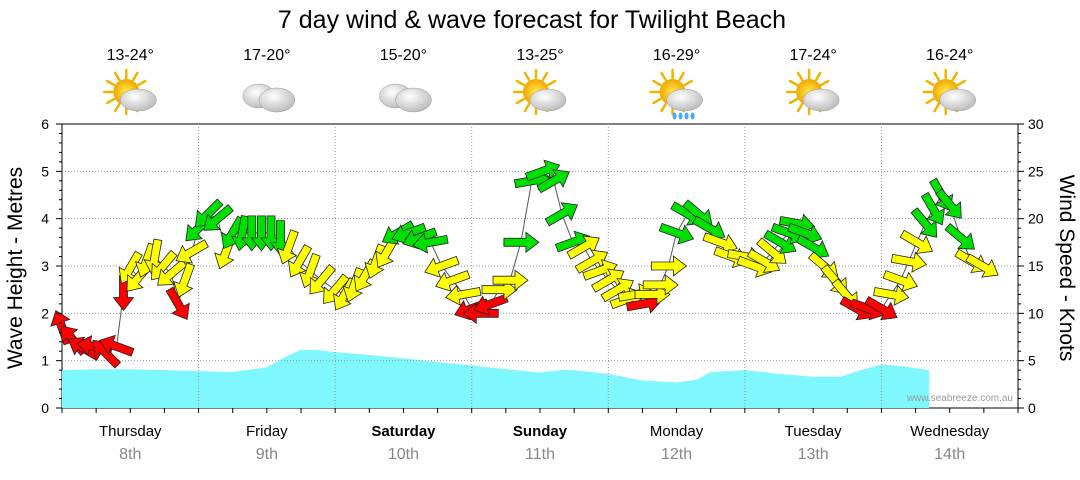 The width and height of the screenshot is (1080, 480). What do you see at coordinates (812, 55) in the screenshot?
I see `temperature-range: 17-24°` at bounding box center [812, 55].